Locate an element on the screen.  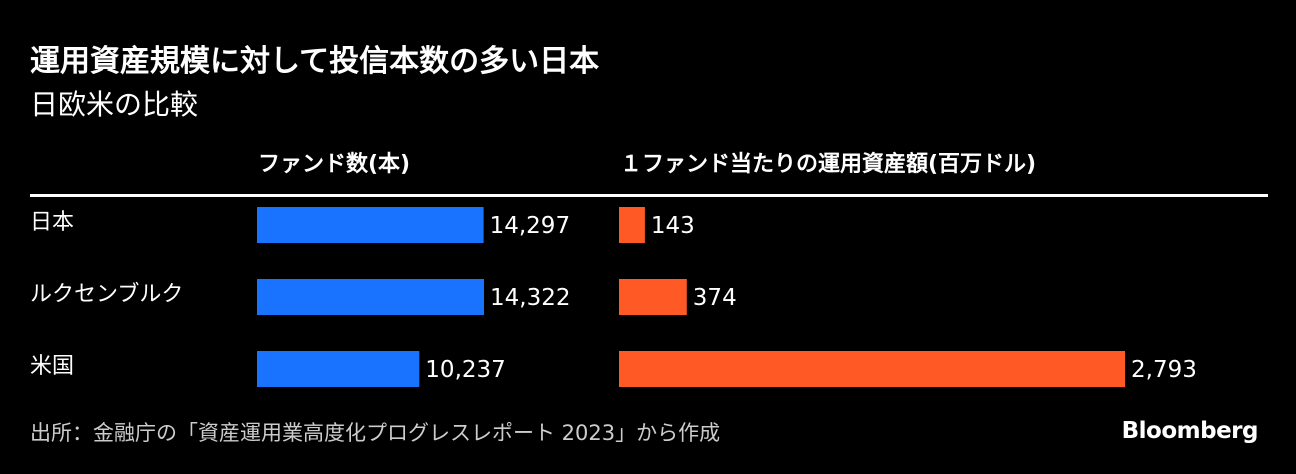
header-rule is located at coordinates (649, 195).